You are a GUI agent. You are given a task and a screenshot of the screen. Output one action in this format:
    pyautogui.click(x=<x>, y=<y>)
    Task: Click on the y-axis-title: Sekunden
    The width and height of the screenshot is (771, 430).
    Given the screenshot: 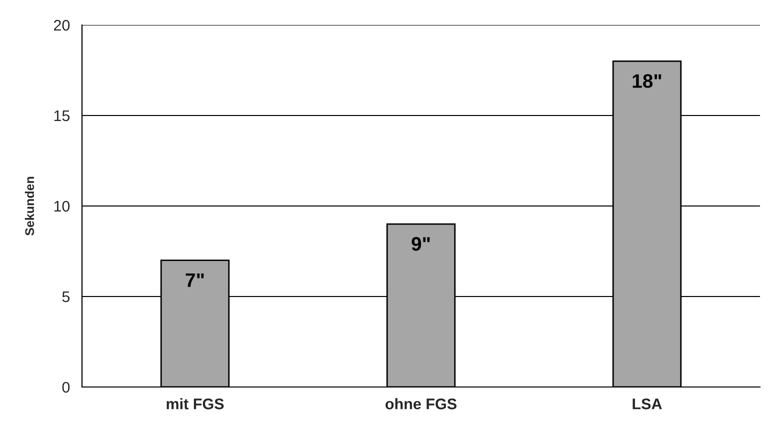 What is the action you would take?
    pyautogui.click(x=29, y=206)
    